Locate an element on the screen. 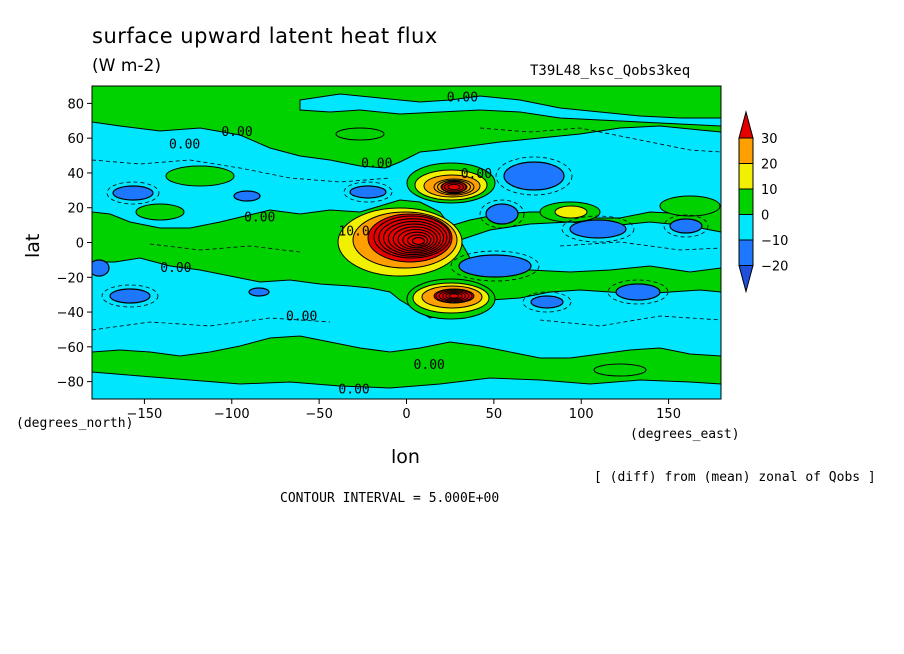 The image size is (904, 654). colorbar-extend-low is located at coordinates (746, 279).